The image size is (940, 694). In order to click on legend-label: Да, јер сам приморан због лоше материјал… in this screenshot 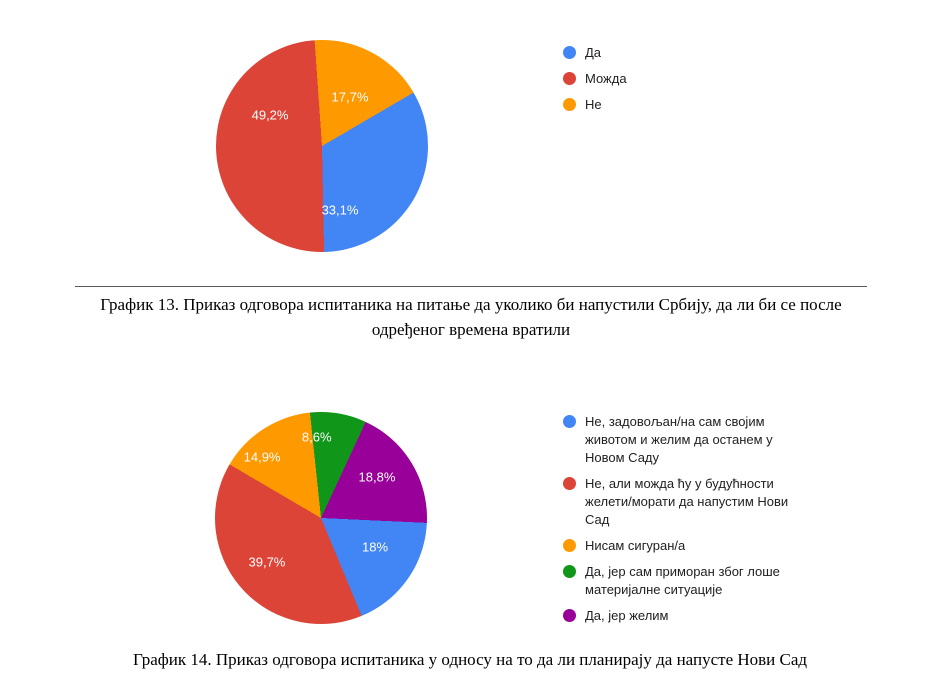, I will do `click(682, 580)`.